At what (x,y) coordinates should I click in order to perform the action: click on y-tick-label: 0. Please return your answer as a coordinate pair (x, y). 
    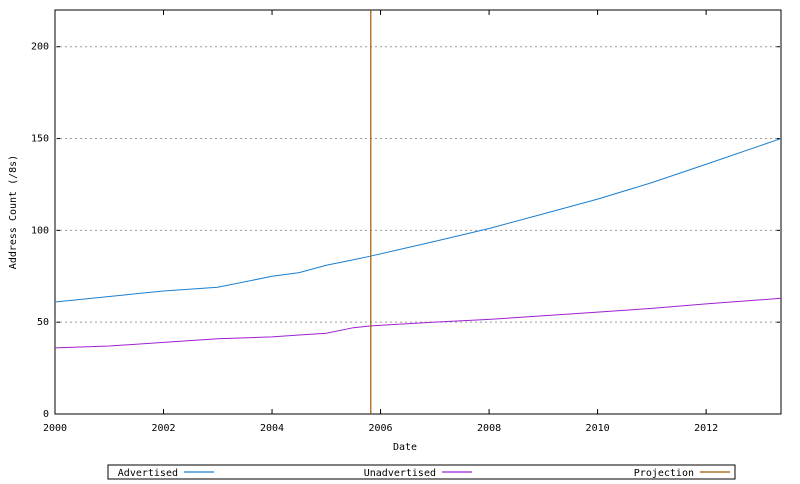
    Looking at the image, I should click on (46, 414).